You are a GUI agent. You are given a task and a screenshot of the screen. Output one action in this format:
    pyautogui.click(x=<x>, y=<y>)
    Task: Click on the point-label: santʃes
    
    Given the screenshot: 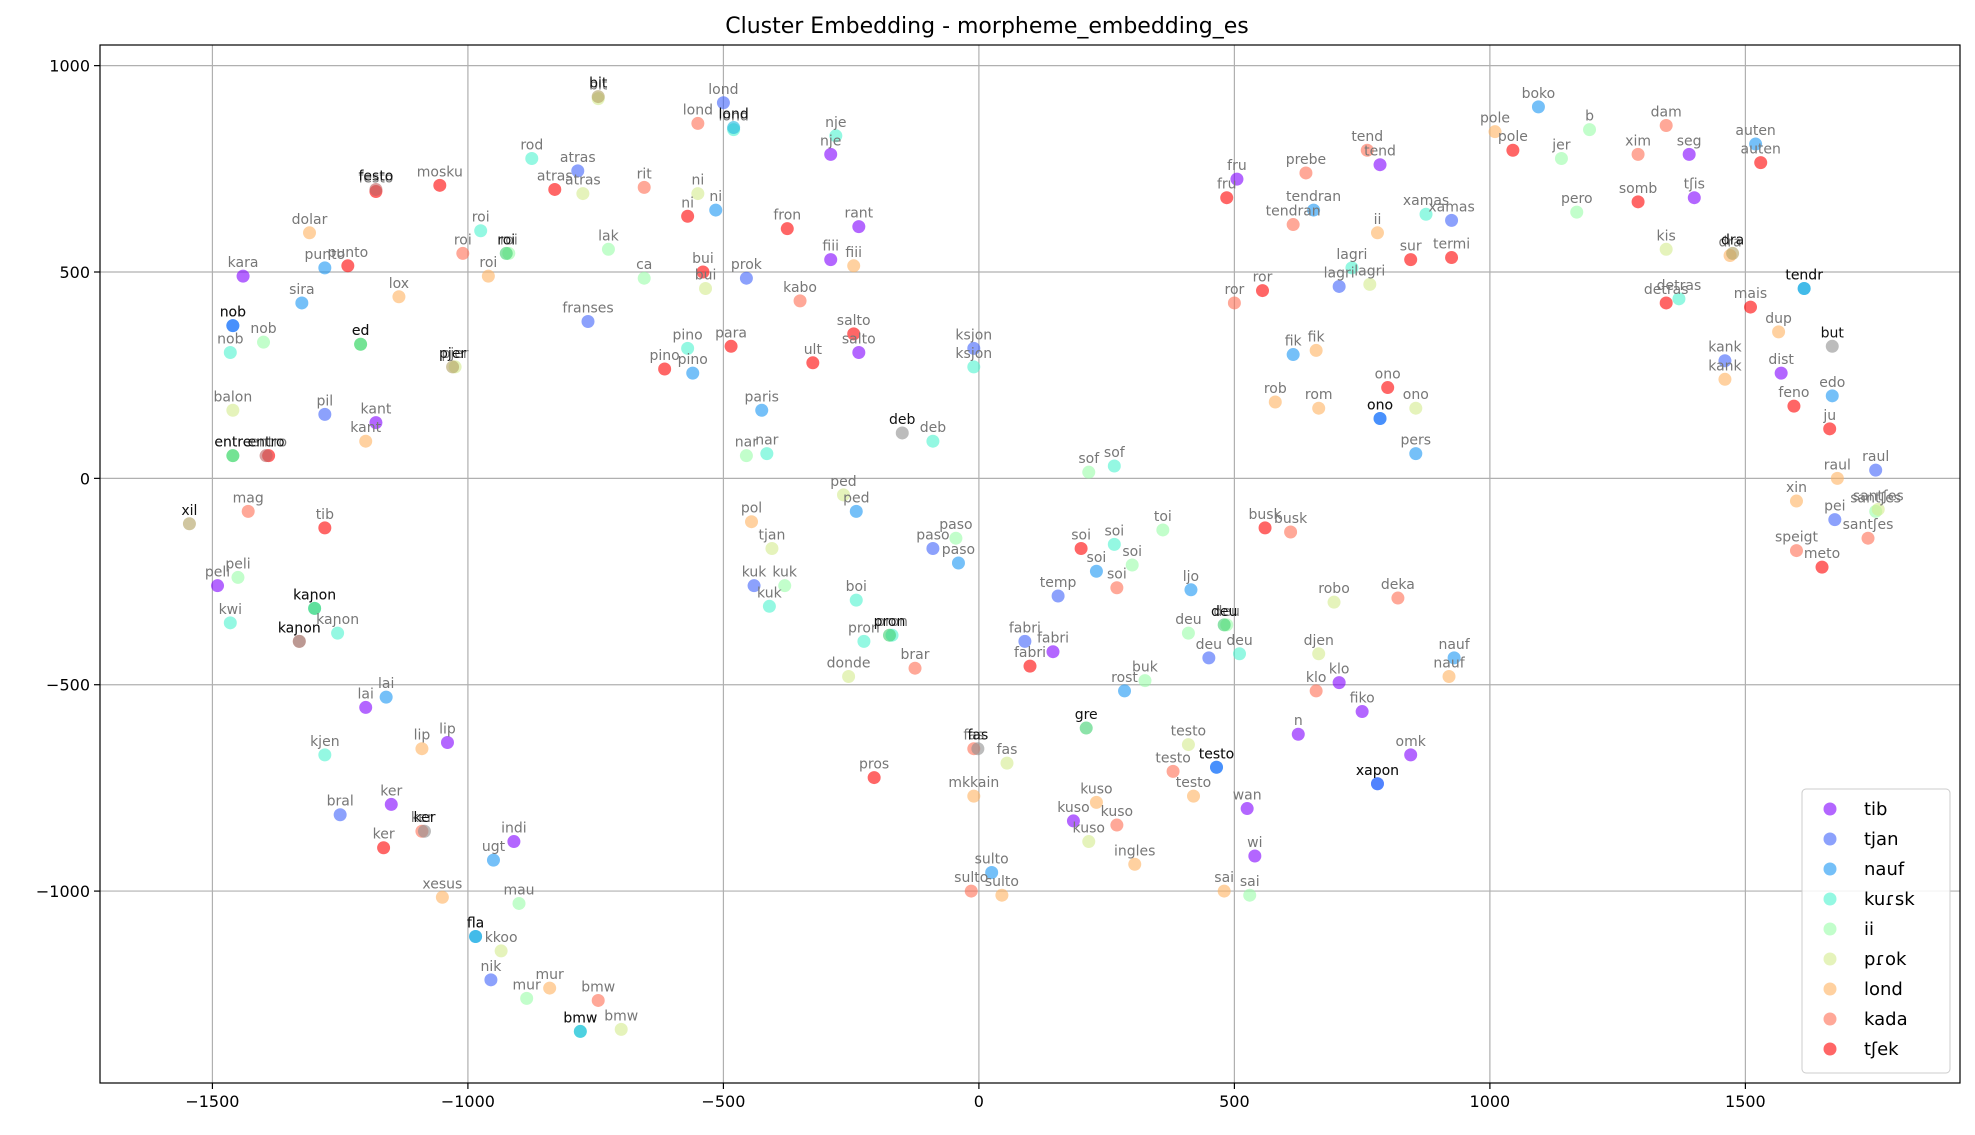 What is the action you would take?
    pyautogui.click(x=1878, y=496)
    